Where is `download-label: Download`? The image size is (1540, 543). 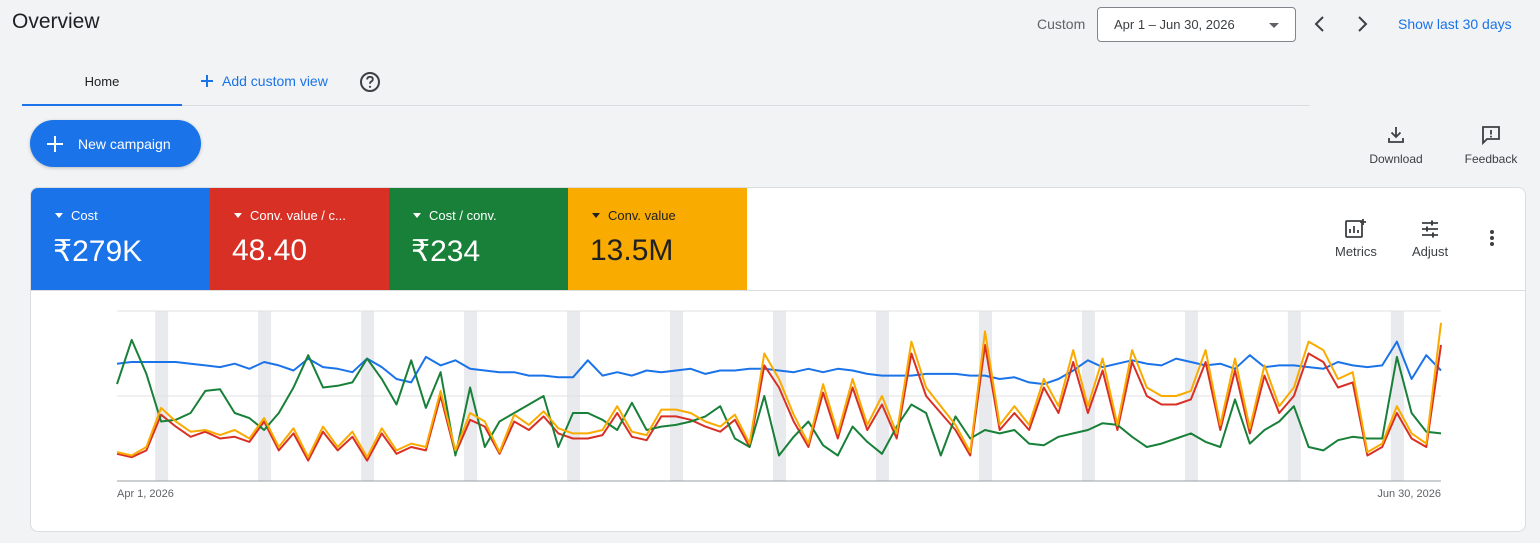
download-label: Download is located at coordinates (1396, 159).